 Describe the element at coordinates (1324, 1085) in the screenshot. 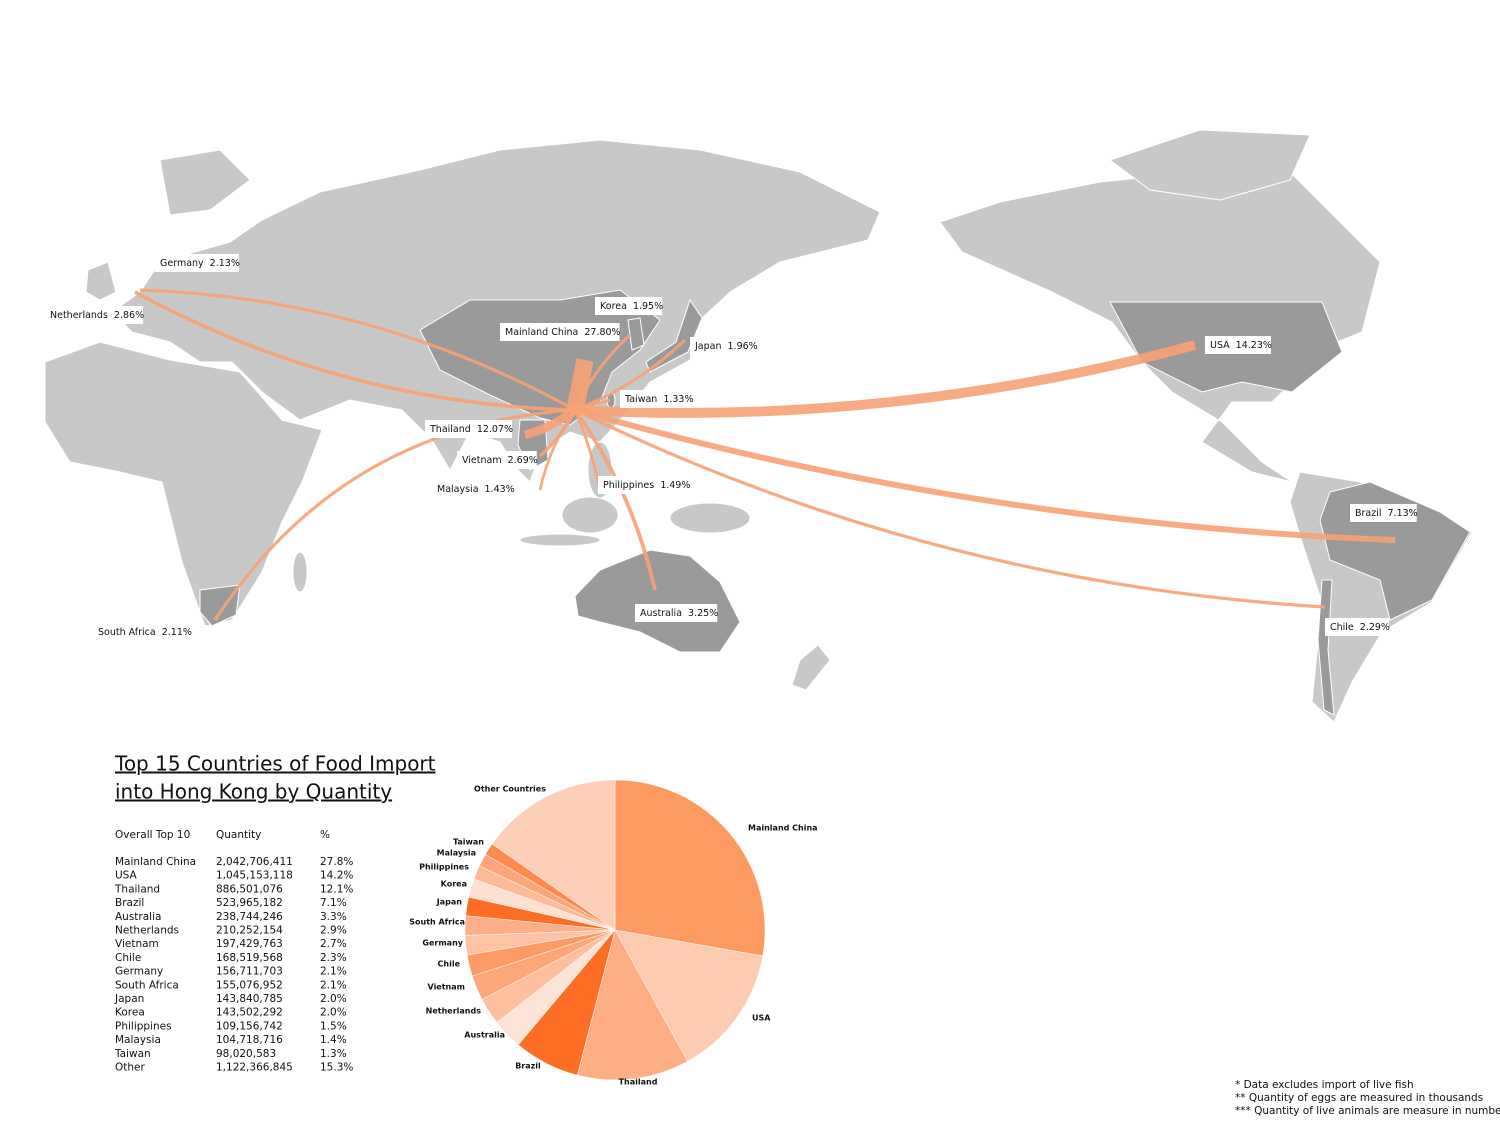

I see `footnote: * Data excludes import of live fish` at that location.